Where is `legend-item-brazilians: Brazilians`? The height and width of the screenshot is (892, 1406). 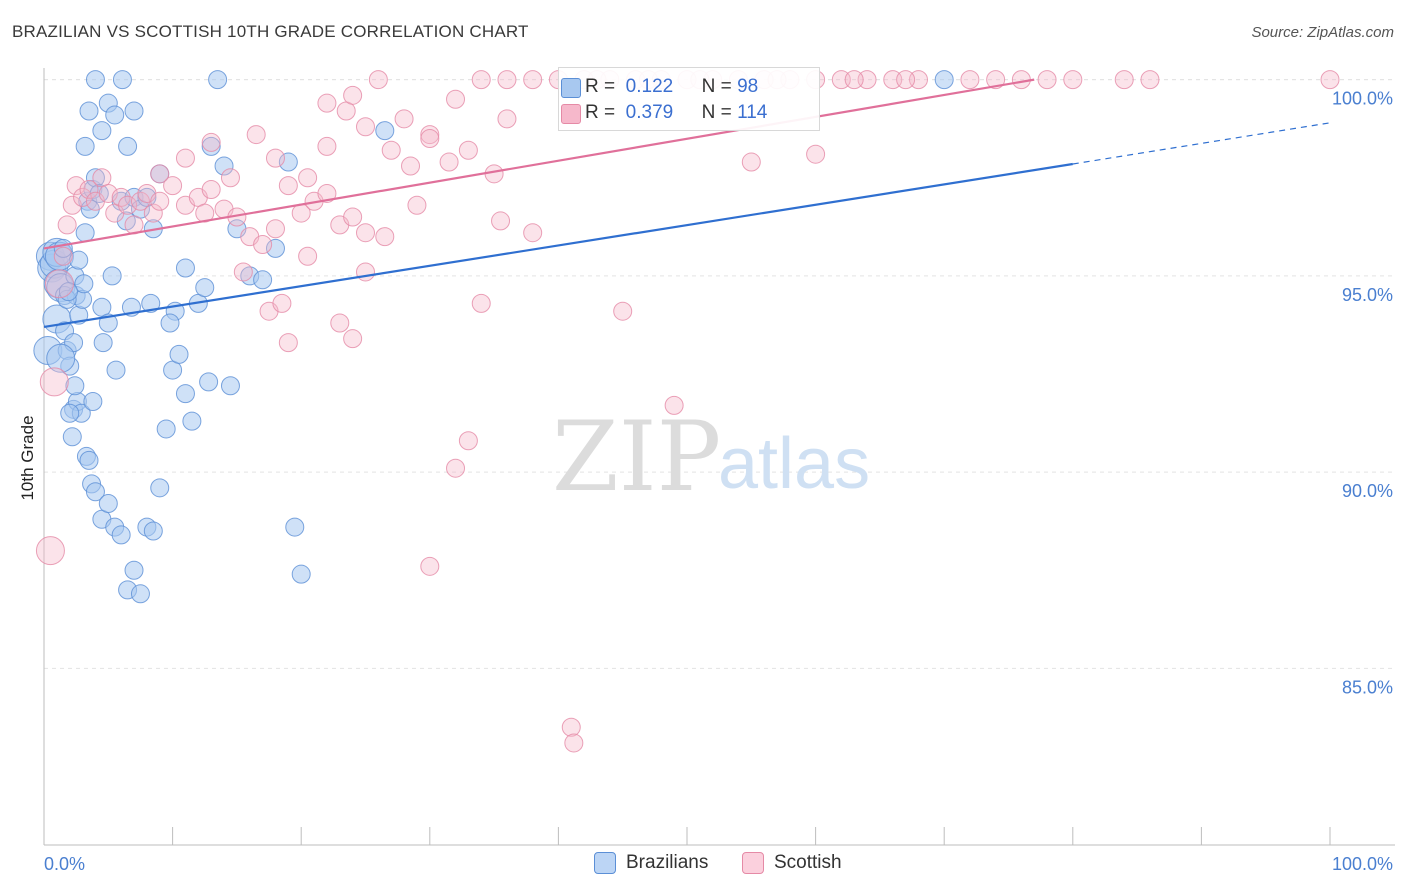
legend-item-brazilians: Brazilians is located at coordinates (651, 863).